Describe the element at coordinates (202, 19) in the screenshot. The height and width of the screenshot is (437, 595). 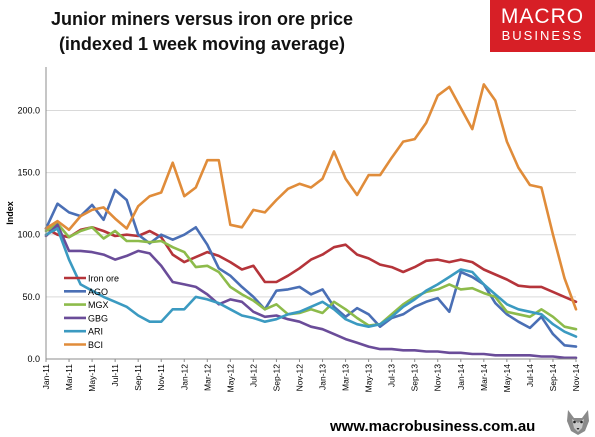
I see `chart-title-line-1: Junior miners versus iron ore price` at that location.